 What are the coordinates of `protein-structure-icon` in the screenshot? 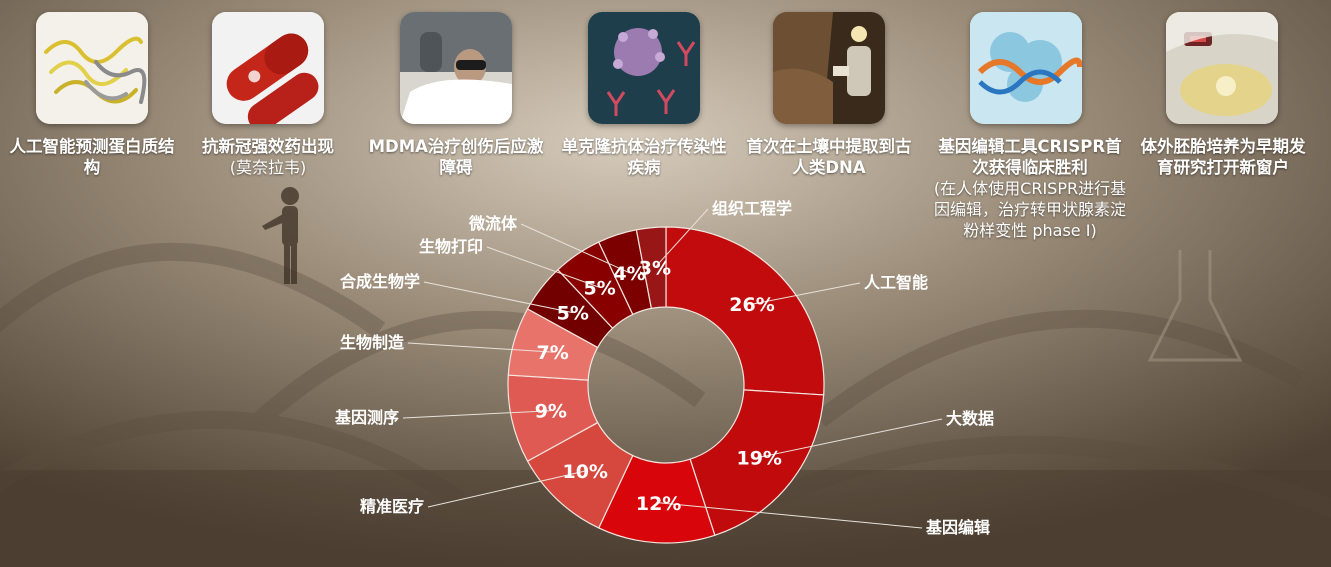 It's located at (92, 68).